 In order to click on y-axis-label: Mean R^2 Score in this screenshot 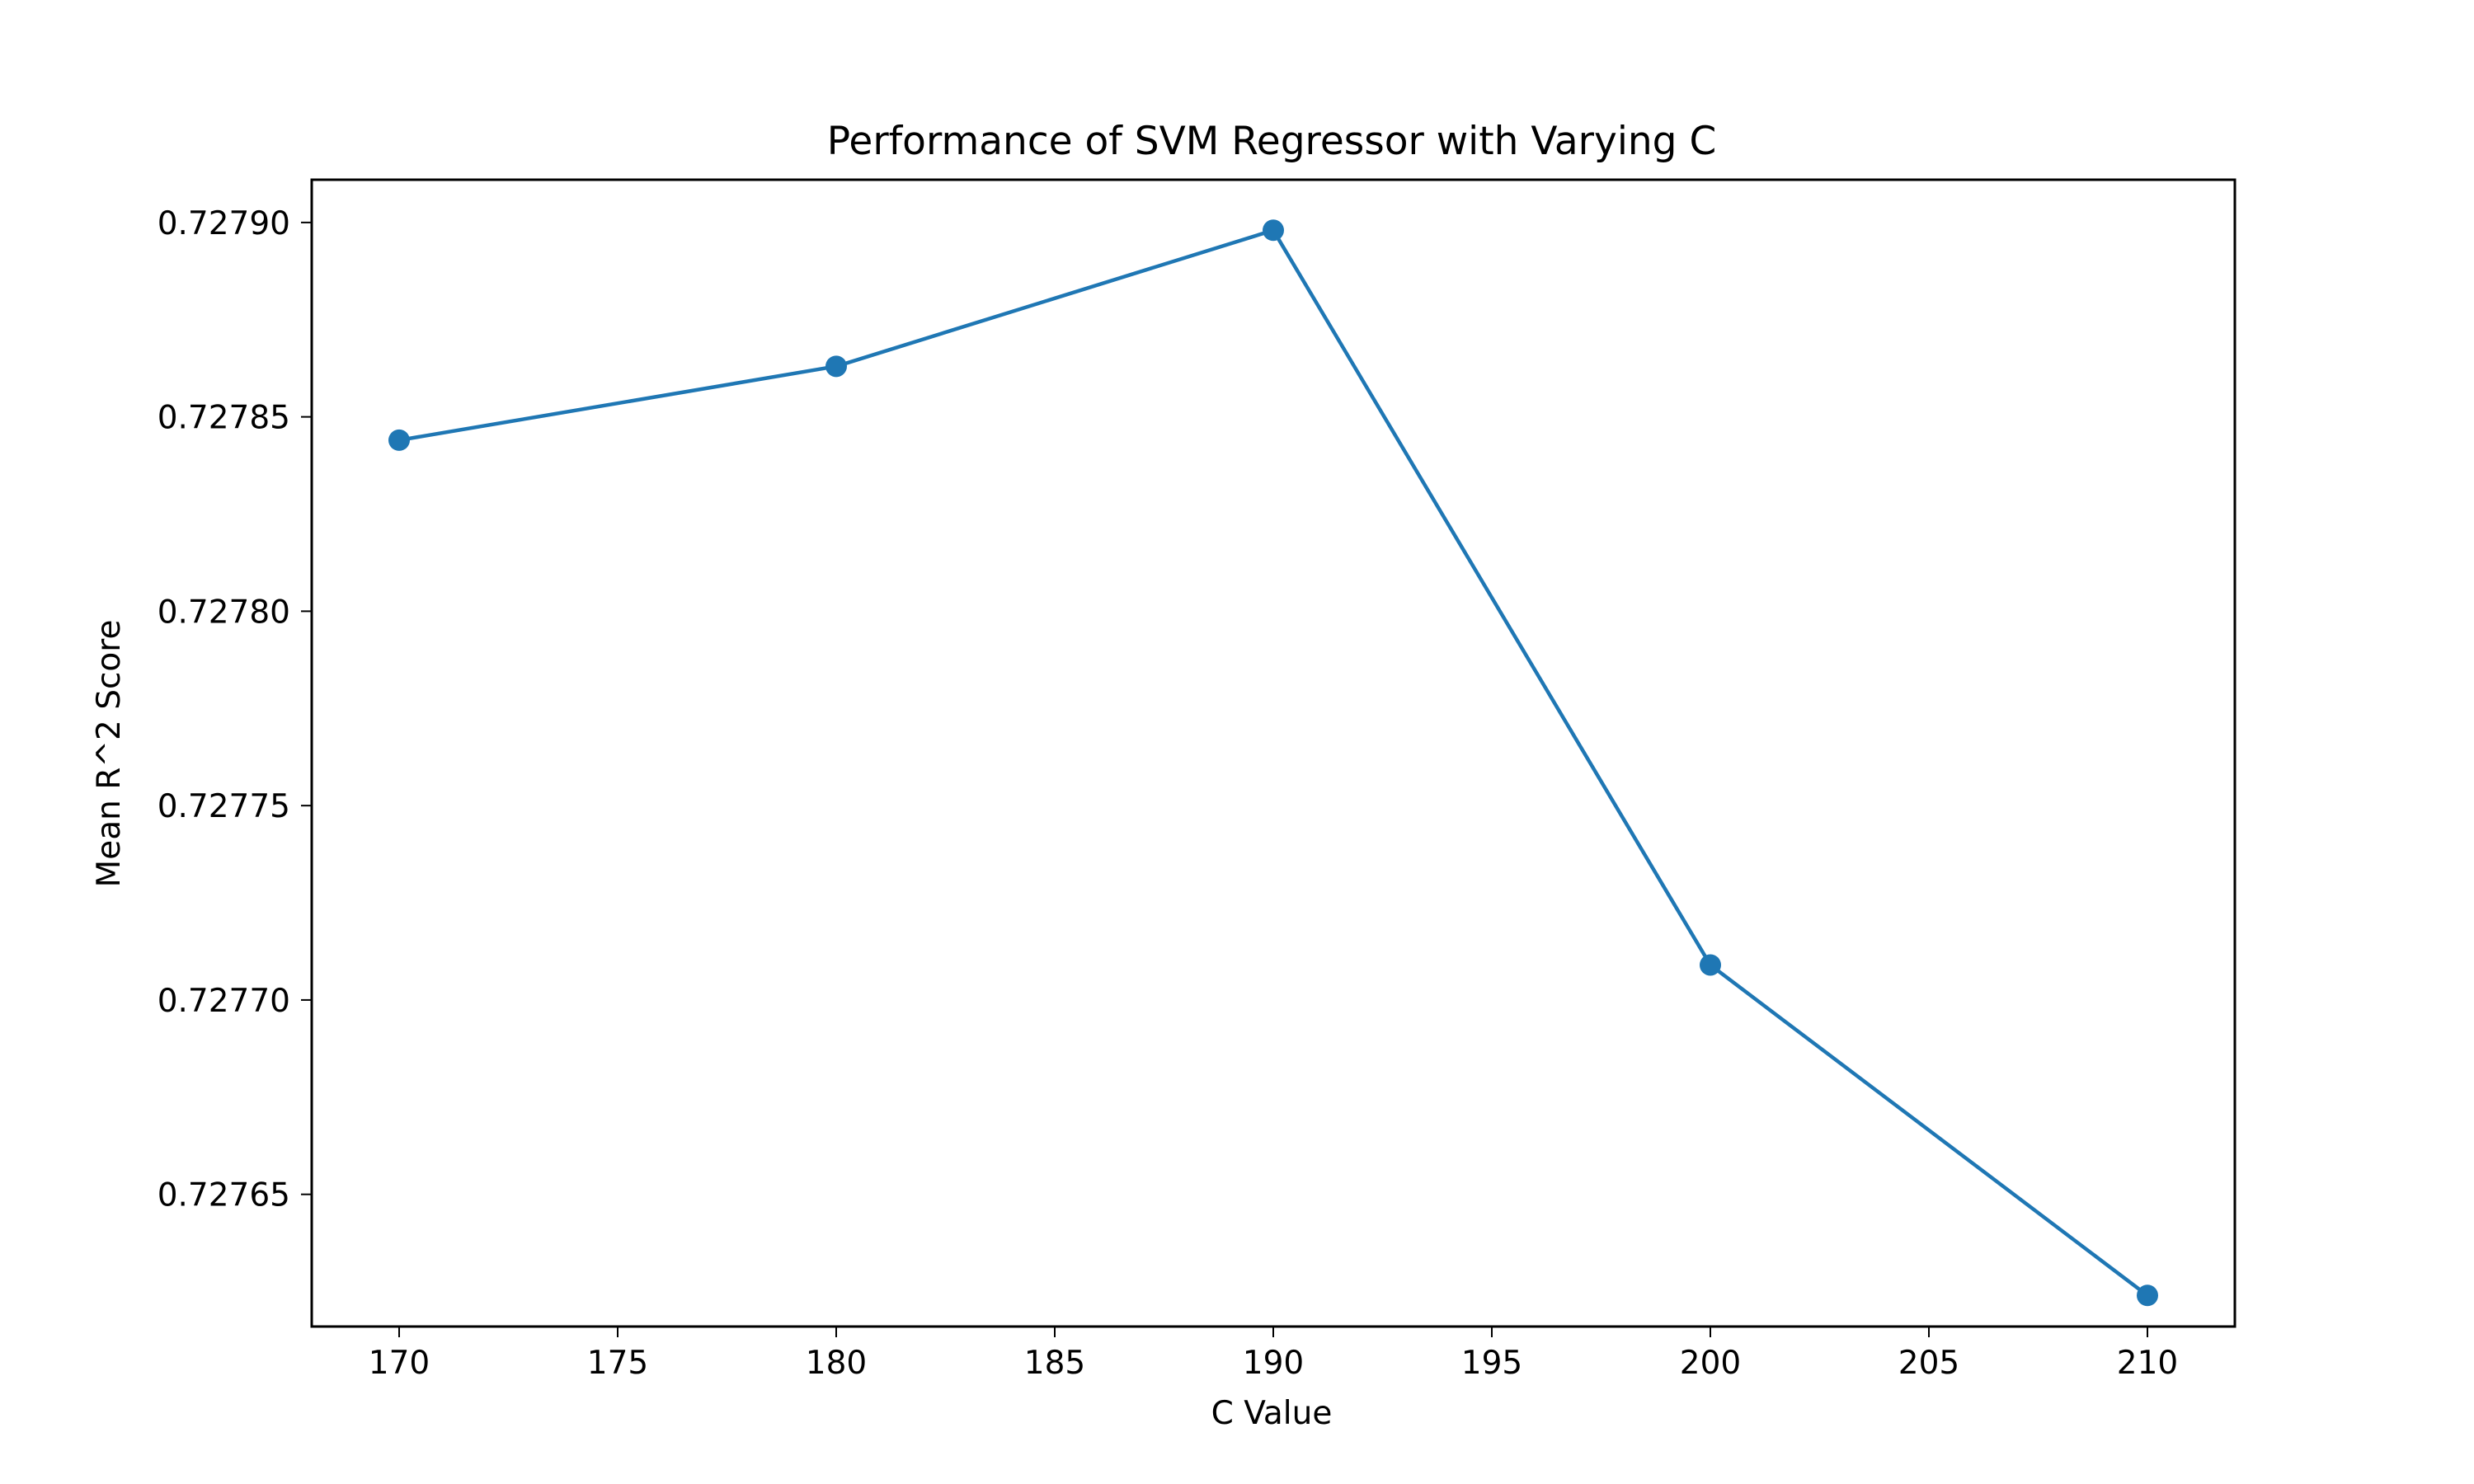, I will do `click(109, 754)`.